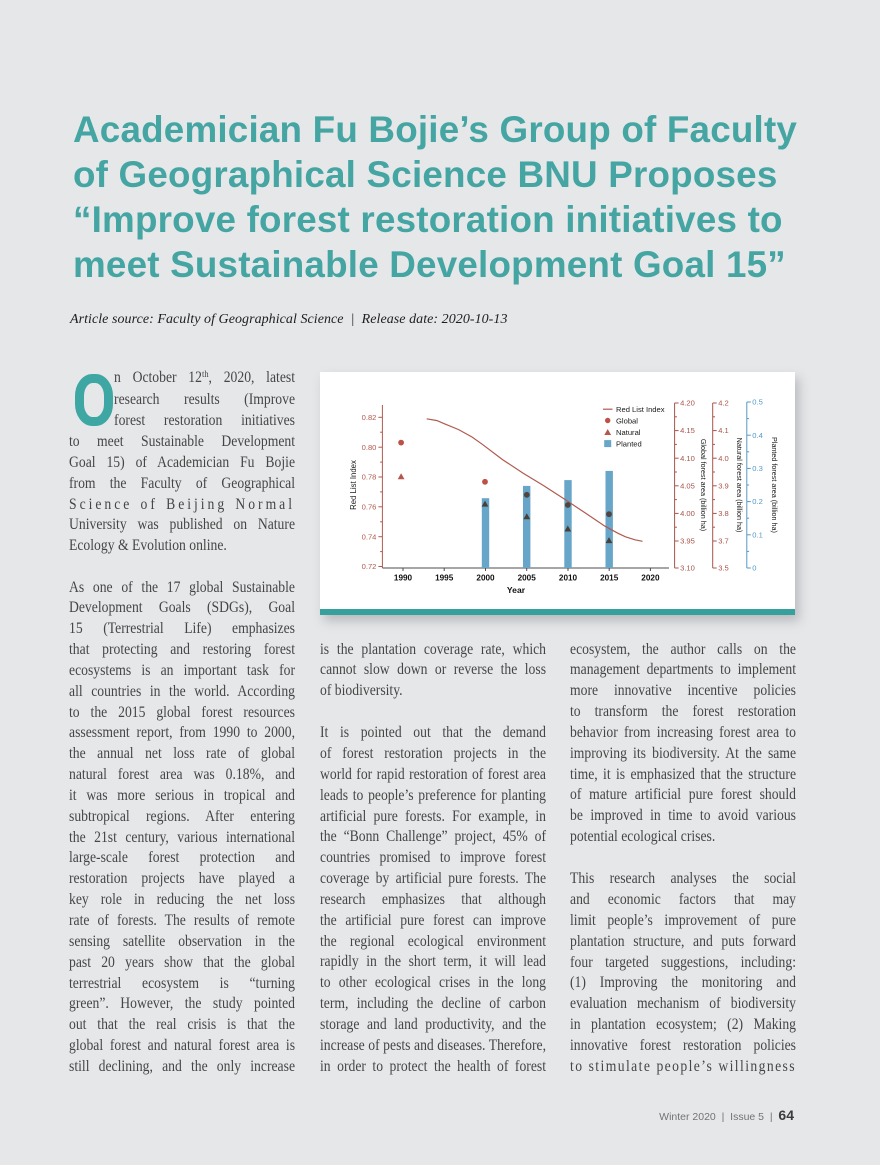 The width and height of the screenshot is (880, 1165). Describe the element at coordinates (687, 568) in the screenshot. I see `svg-text: 3.10` at that location.